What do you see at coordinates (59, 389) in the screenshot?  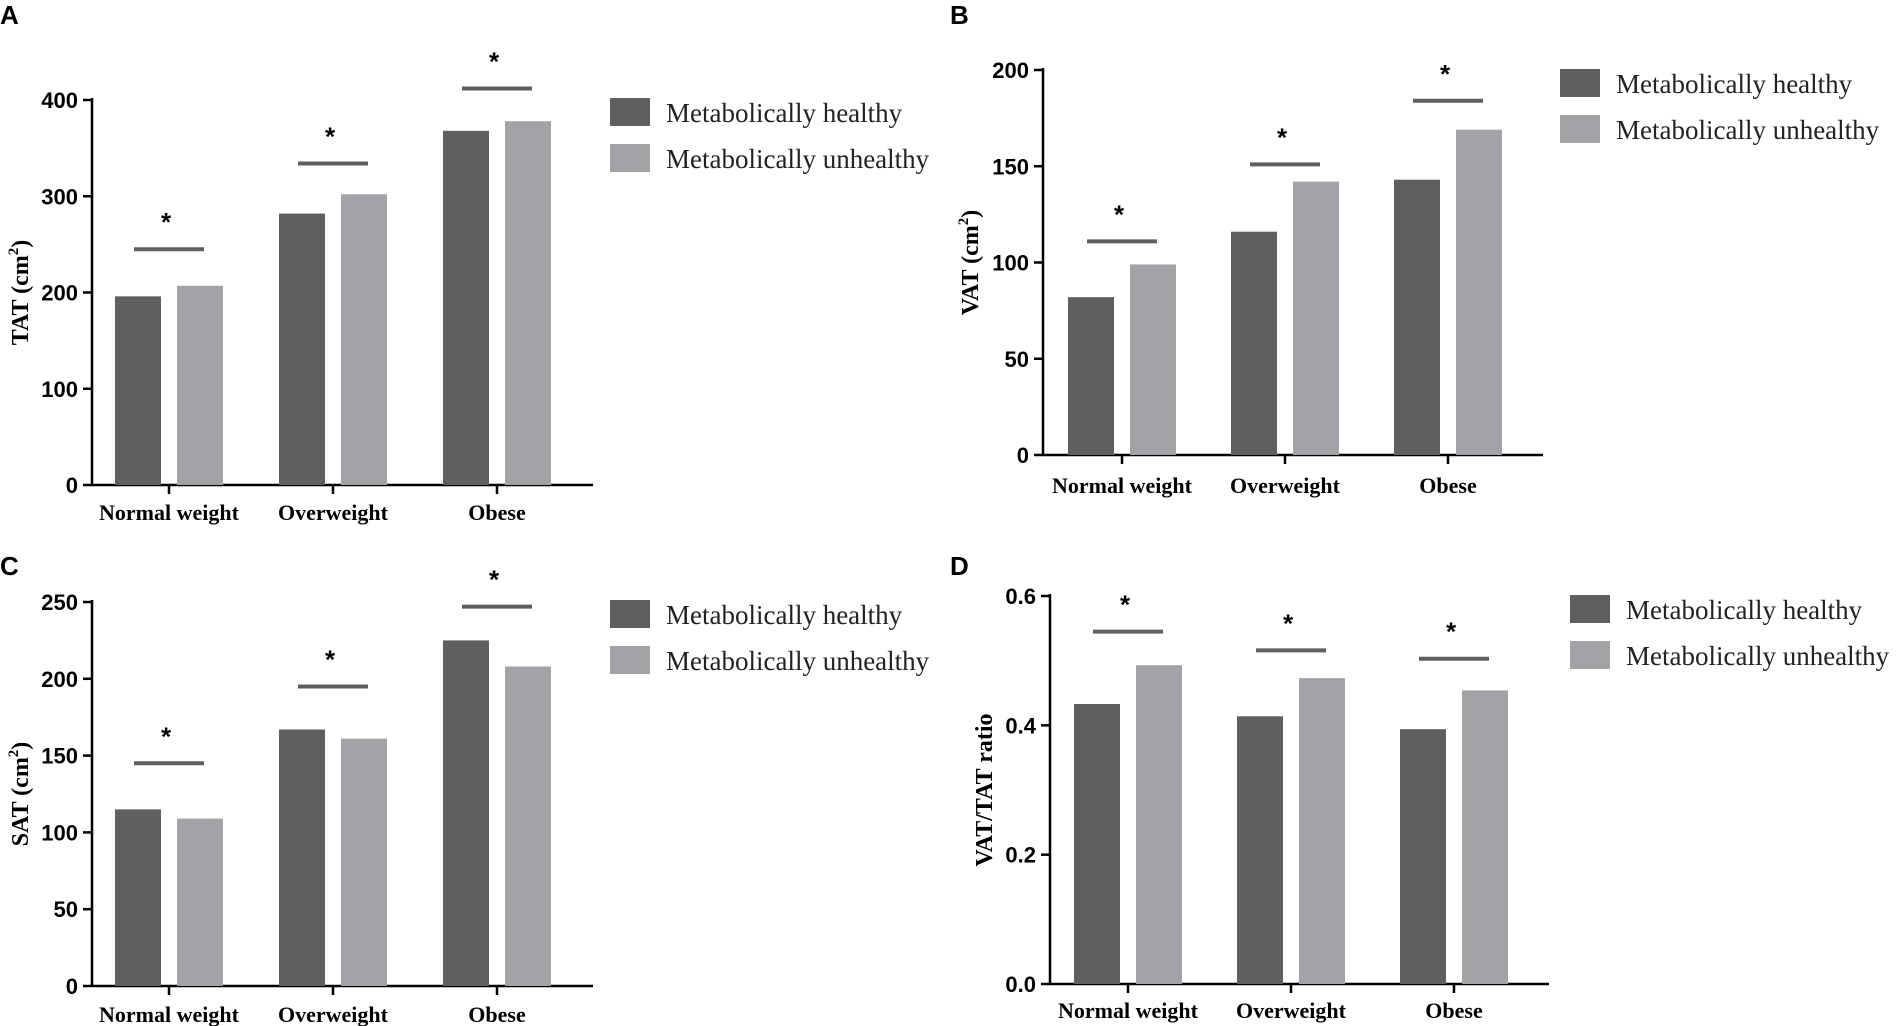 I see `y-tick-label-one: 100` at bounding box center [59, 389].